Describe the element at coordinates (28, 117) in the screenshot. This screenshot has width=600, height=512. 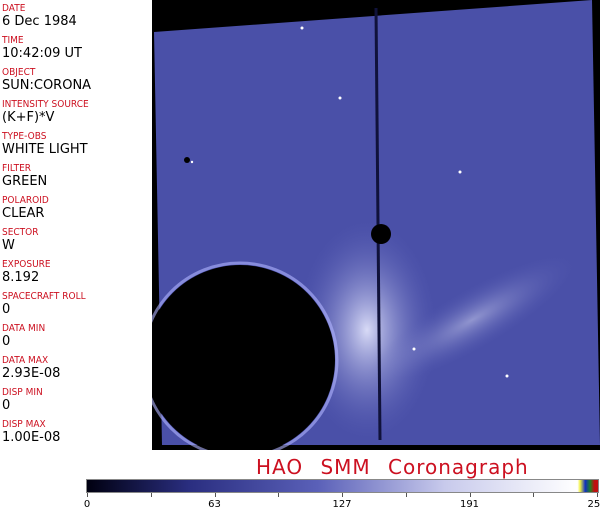
I see `field-value: (K+F)*V` at that location.